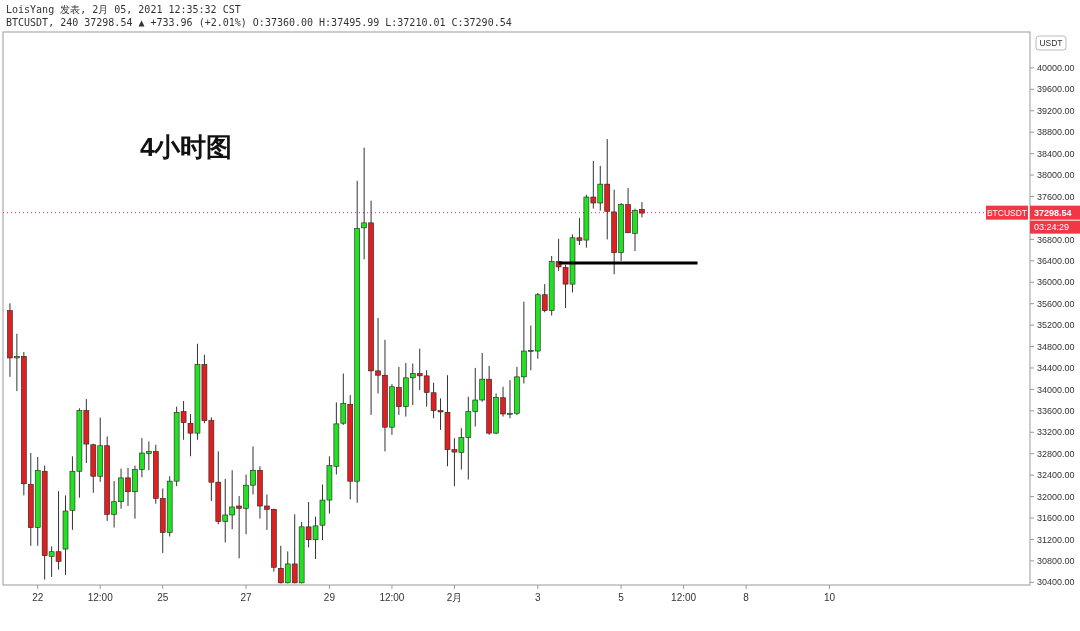 The height and width of the screenshot is (631, 1080). Describe the element at coordinates (259, 22) in the screenshot. I see `chart-subtitle: BTCUSDT, 240 37298.54 ▲ +733.96 (+2.01%) O:37360.00 H:37495.99 L:37210.01 C:37290.54` at that location.